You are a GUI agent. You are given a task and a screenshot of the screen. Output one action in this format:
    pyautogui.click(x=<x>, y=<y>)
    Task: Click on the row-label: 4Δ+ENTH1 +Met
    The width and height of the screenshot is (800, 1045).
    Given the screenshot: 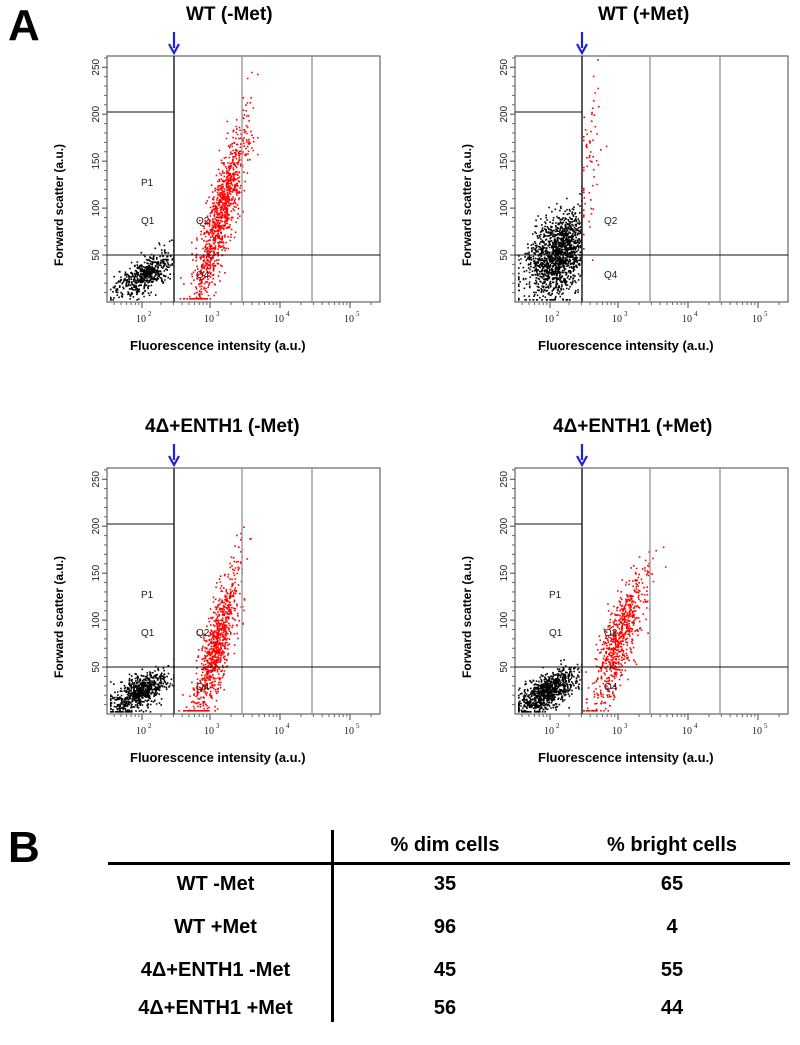 What is the action you would take?
    pyautogui.click(x=215, y=1008)
    